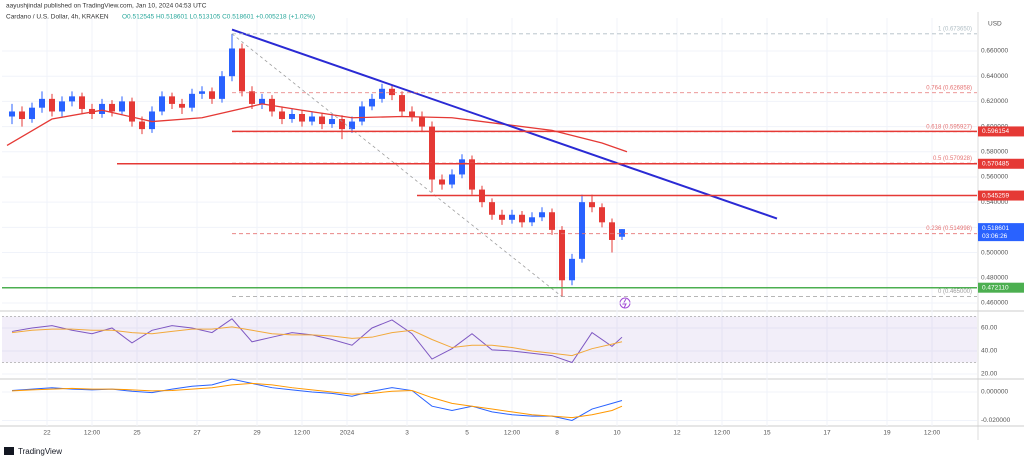 This screenshot has width=1024, height=461. I want to click on x-tick-label: 17, so click(827, 433).